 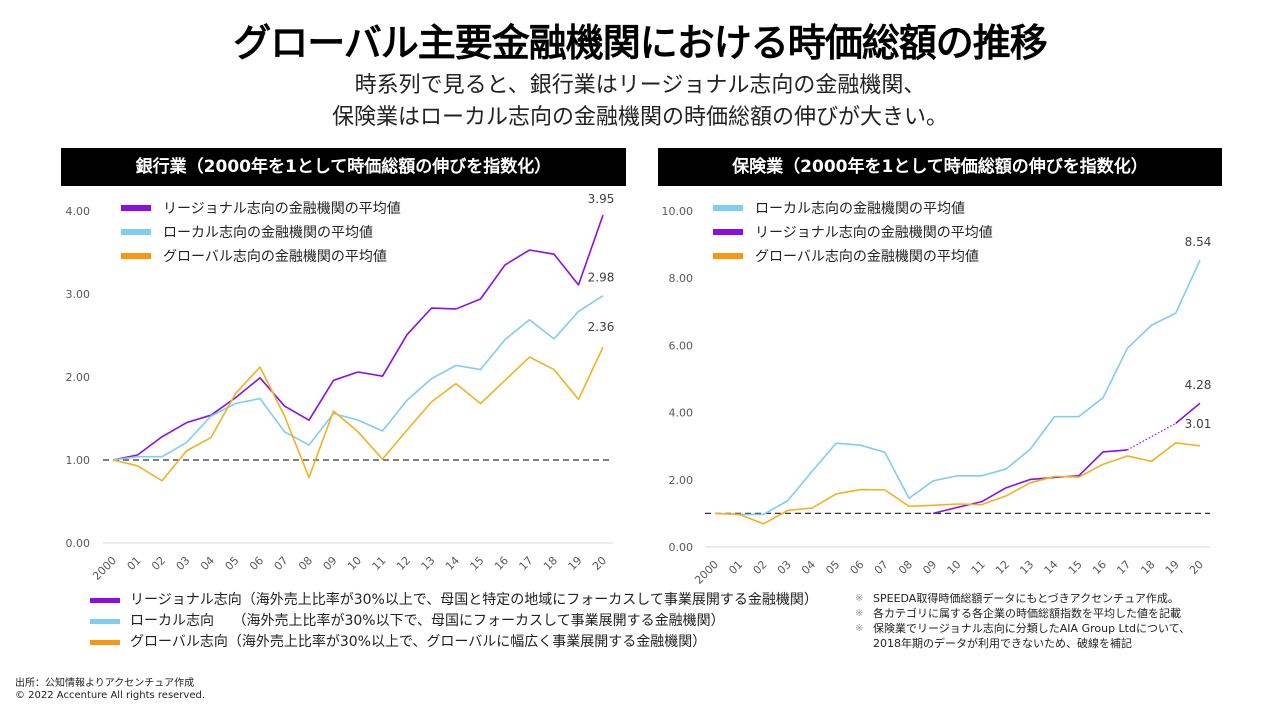 I want to click on local-end-data-label: 2.98, so click(x=601, y=278).